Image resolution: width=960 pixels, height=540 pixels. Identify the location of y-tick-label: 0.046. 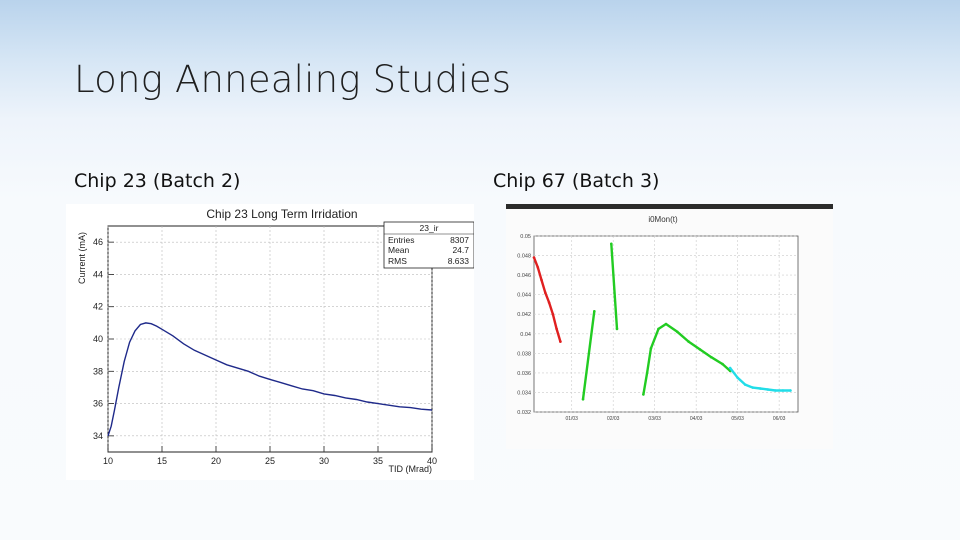
(524, 276).